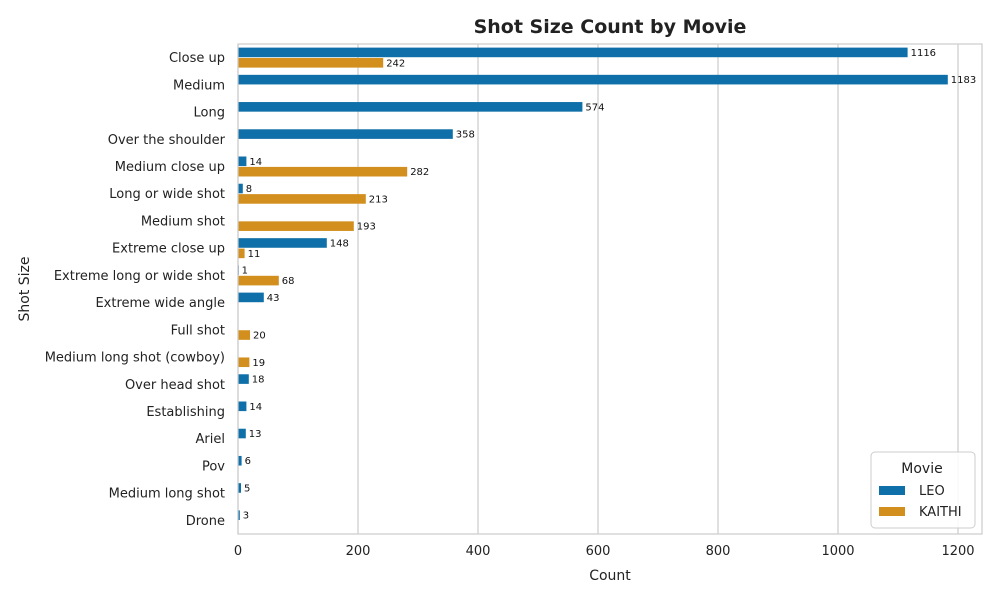  Describe the element at coordinates (135, 358) in the screenshot. I see `y-tick-label: Medium long shot (cowboy)` at that location.